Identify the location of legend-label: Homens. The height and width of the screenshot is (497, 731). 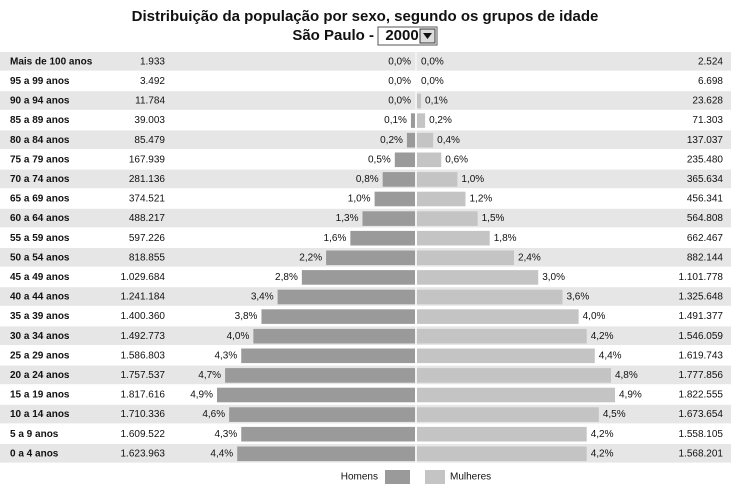
(359, 477).